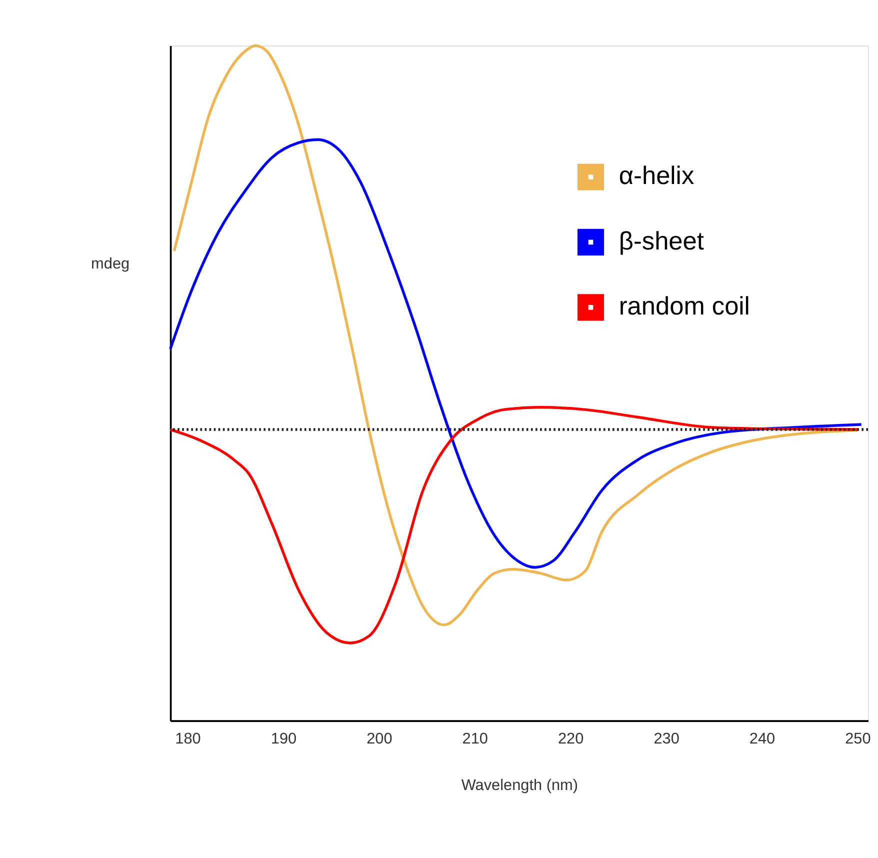 The width and height of the screenshot is (878, 858). What do you see at coordinates (475, 739) in the screenshot?
I see `x-tick-label: 210` at bounding box center [475, 739].